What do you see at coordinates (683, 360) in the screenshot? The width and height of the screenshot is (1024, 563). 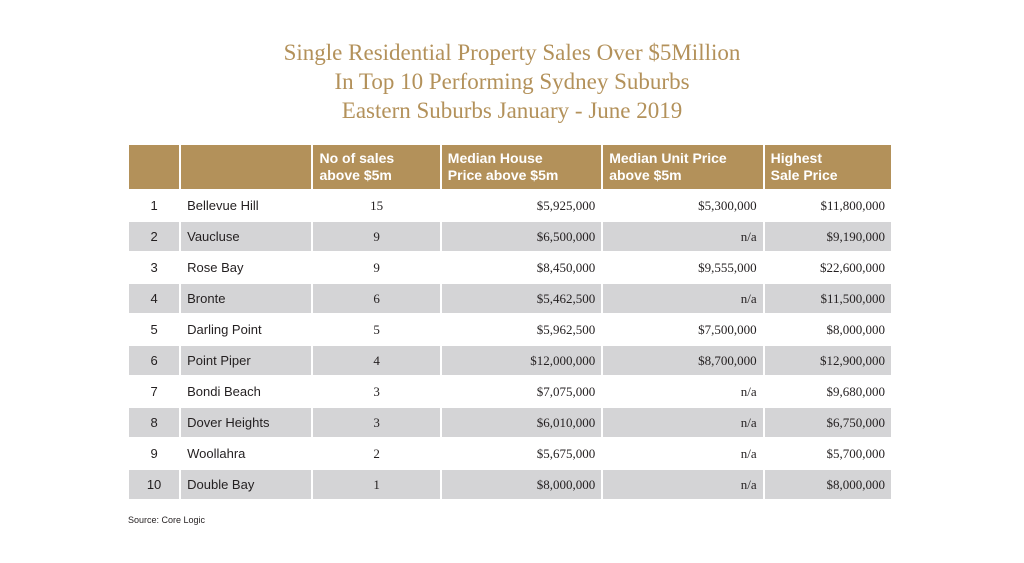 I see `median-unit-cell: $8,700,000` at bounding box center [683, 360].